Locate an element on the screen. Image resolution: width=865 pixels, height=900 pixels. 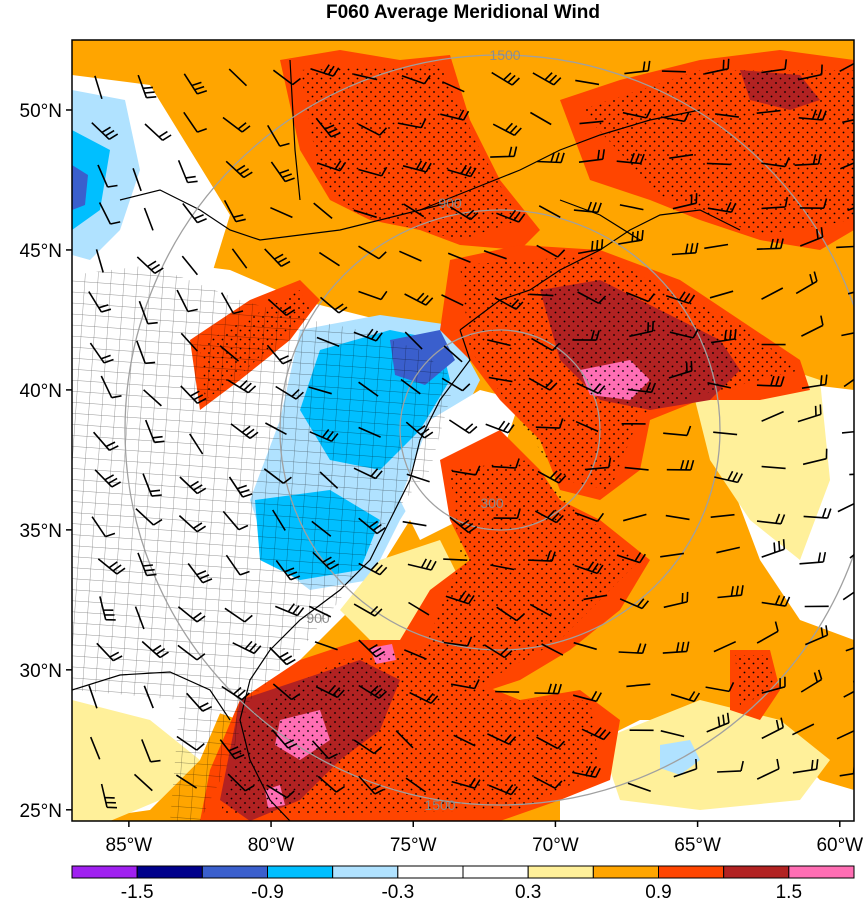
lon-tick-label: 80°W is located at coordinates (271, 845).